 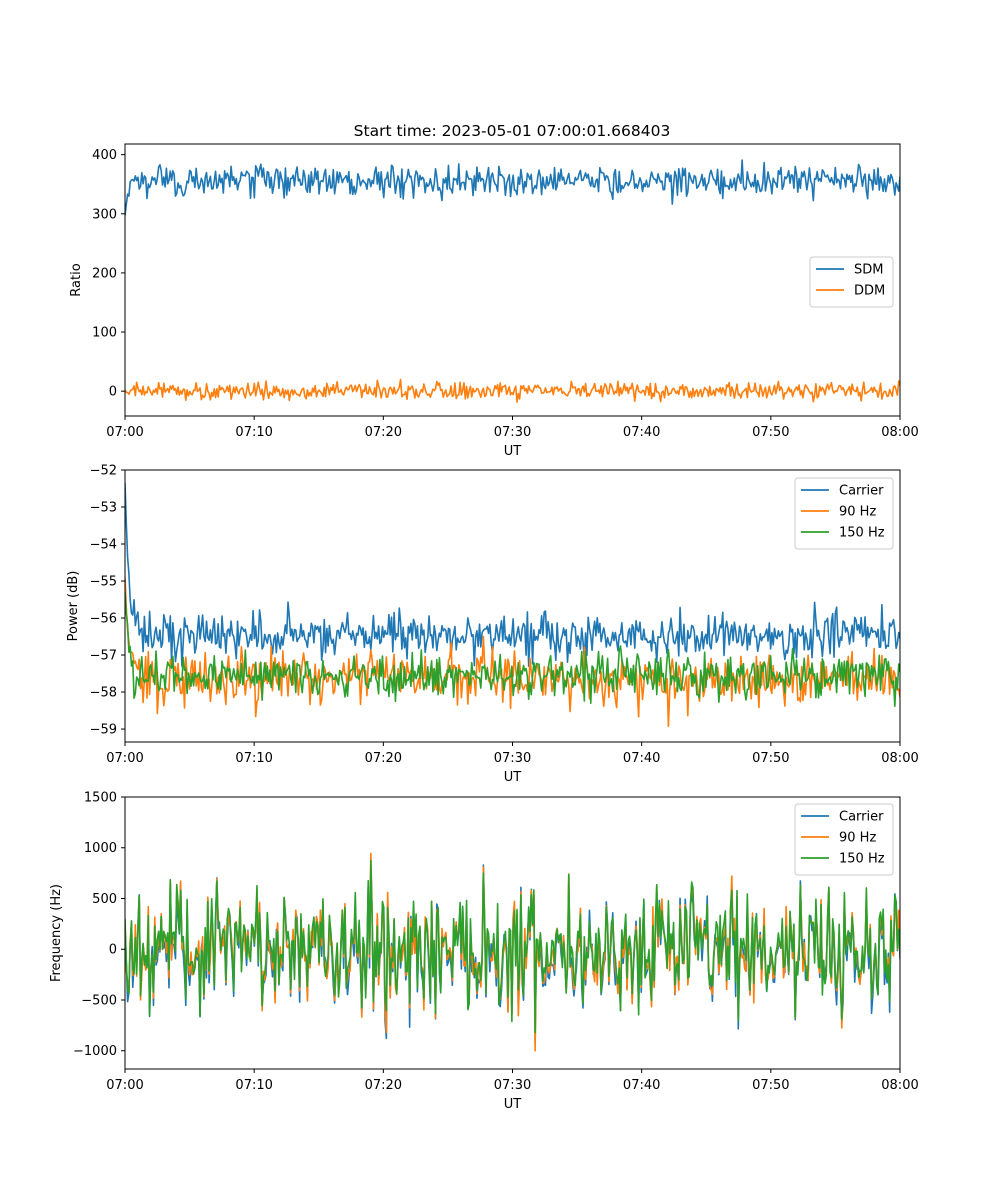 What do you see at coordinates (103, 656) in the screenshot?
I see `y-tick-label: −57` at bounding box center [103, 656].